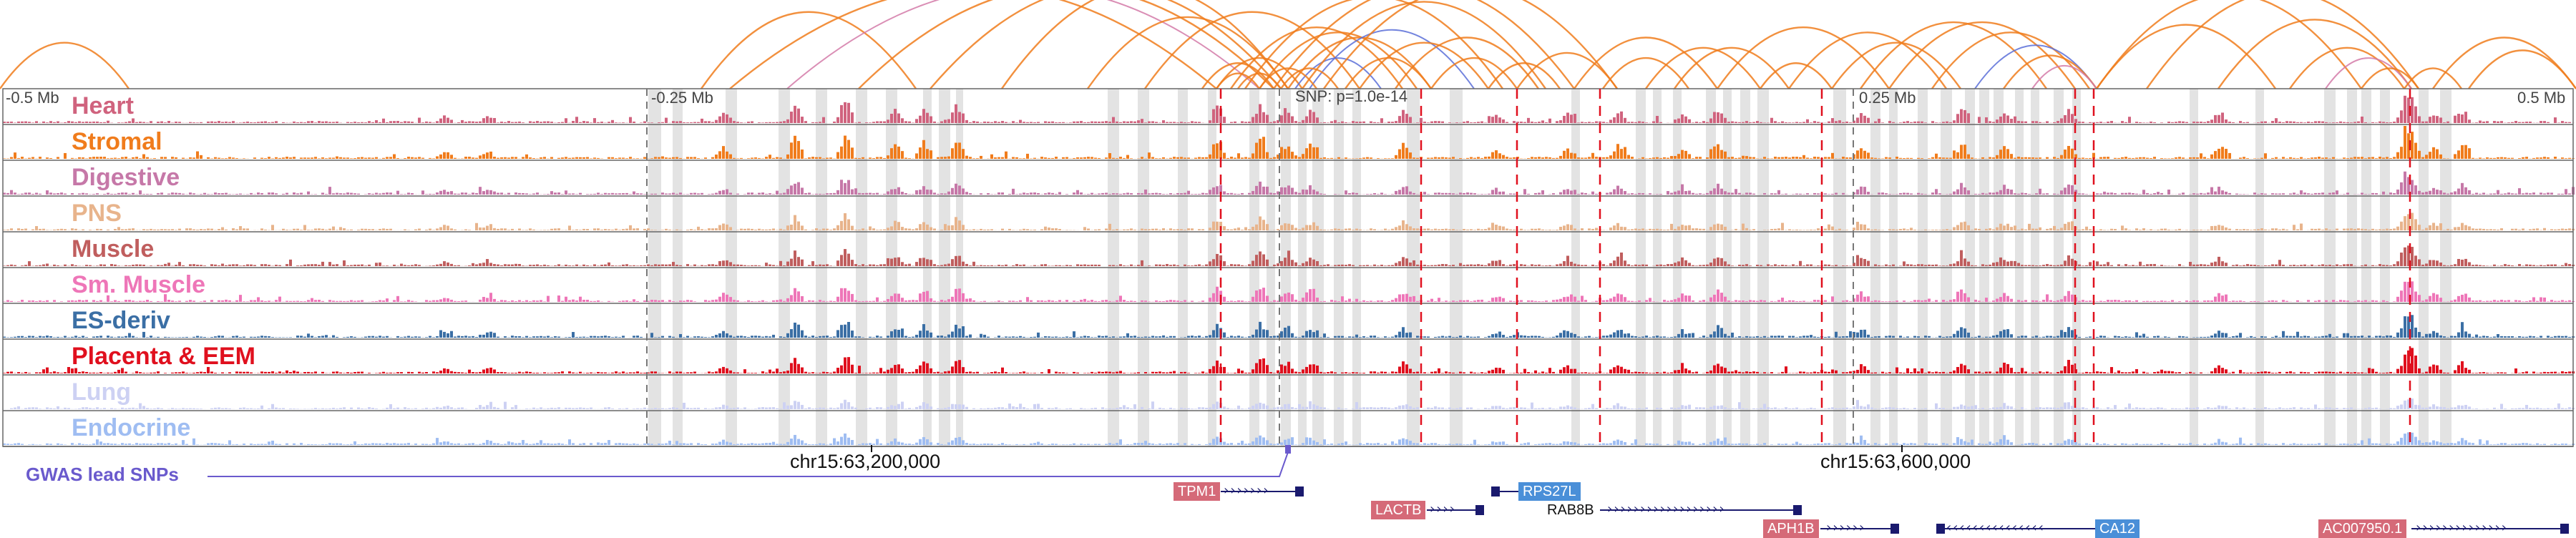 The width and height of the screenshot is (2576, 538). I want to click on gene-lactb: ›››› LACTB, so click(1428, 510).